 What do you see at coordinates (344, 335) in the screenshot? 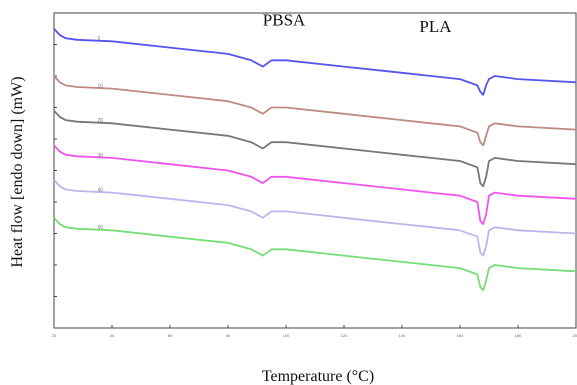
I see `x-tick-label: 120` at bounding box center [344, 335].